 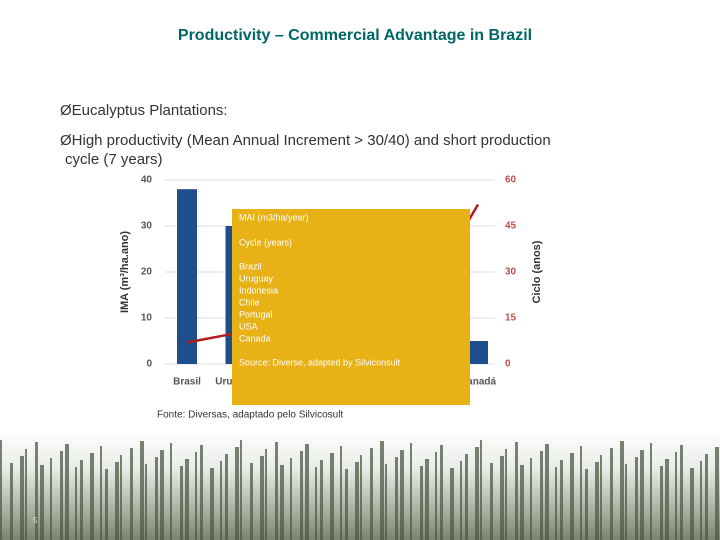 What do you see at coordinates (258, 290) in the screenshot?
I see `overlay-text: Indonesia` at bounding box center [258, 290].